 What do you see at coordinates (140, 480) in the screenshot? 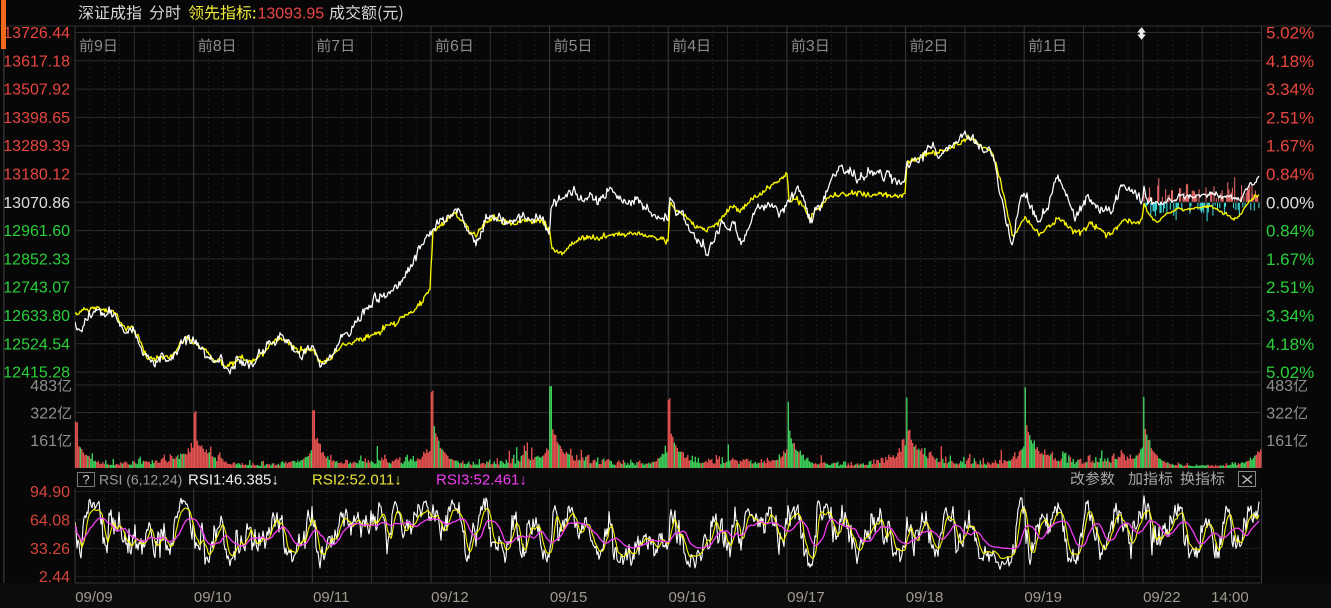
I see `svg-text: RSI (6,12,24)` at bounding box center [140, 480].